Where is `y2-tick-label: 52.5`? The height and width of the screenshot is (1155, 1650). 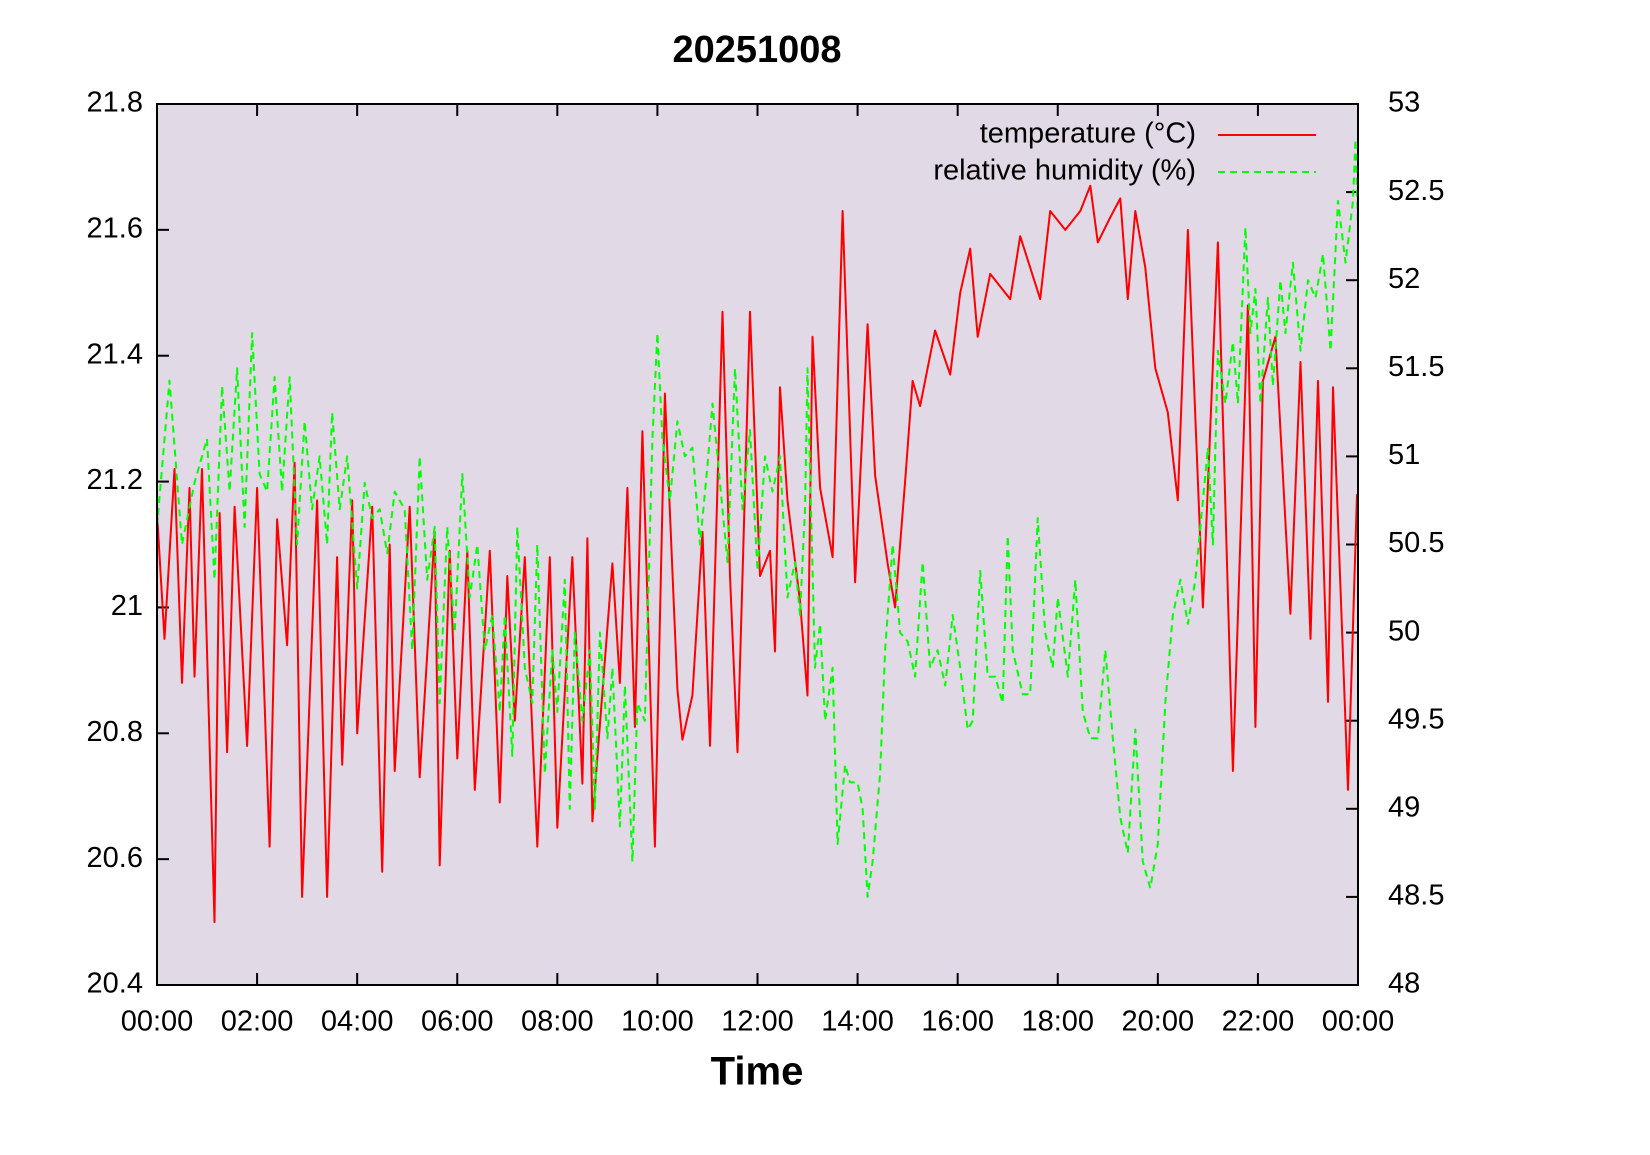 y2-tick-label: 52.5 is located at coordinates (1416, 191).